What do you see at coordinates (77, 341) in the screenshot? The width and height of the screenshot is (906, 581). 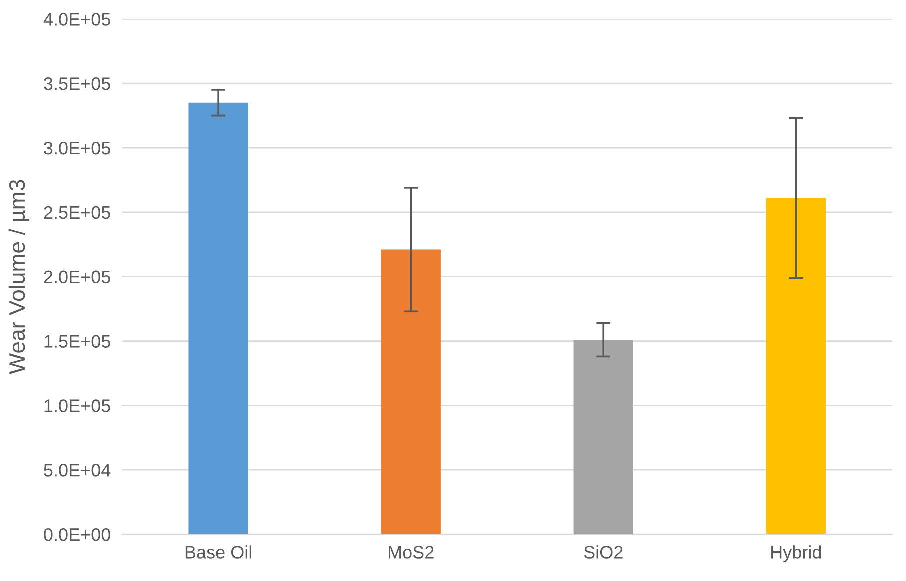 I see `y-tick-label: 1.5E+05` at bounding box center [77, 341].